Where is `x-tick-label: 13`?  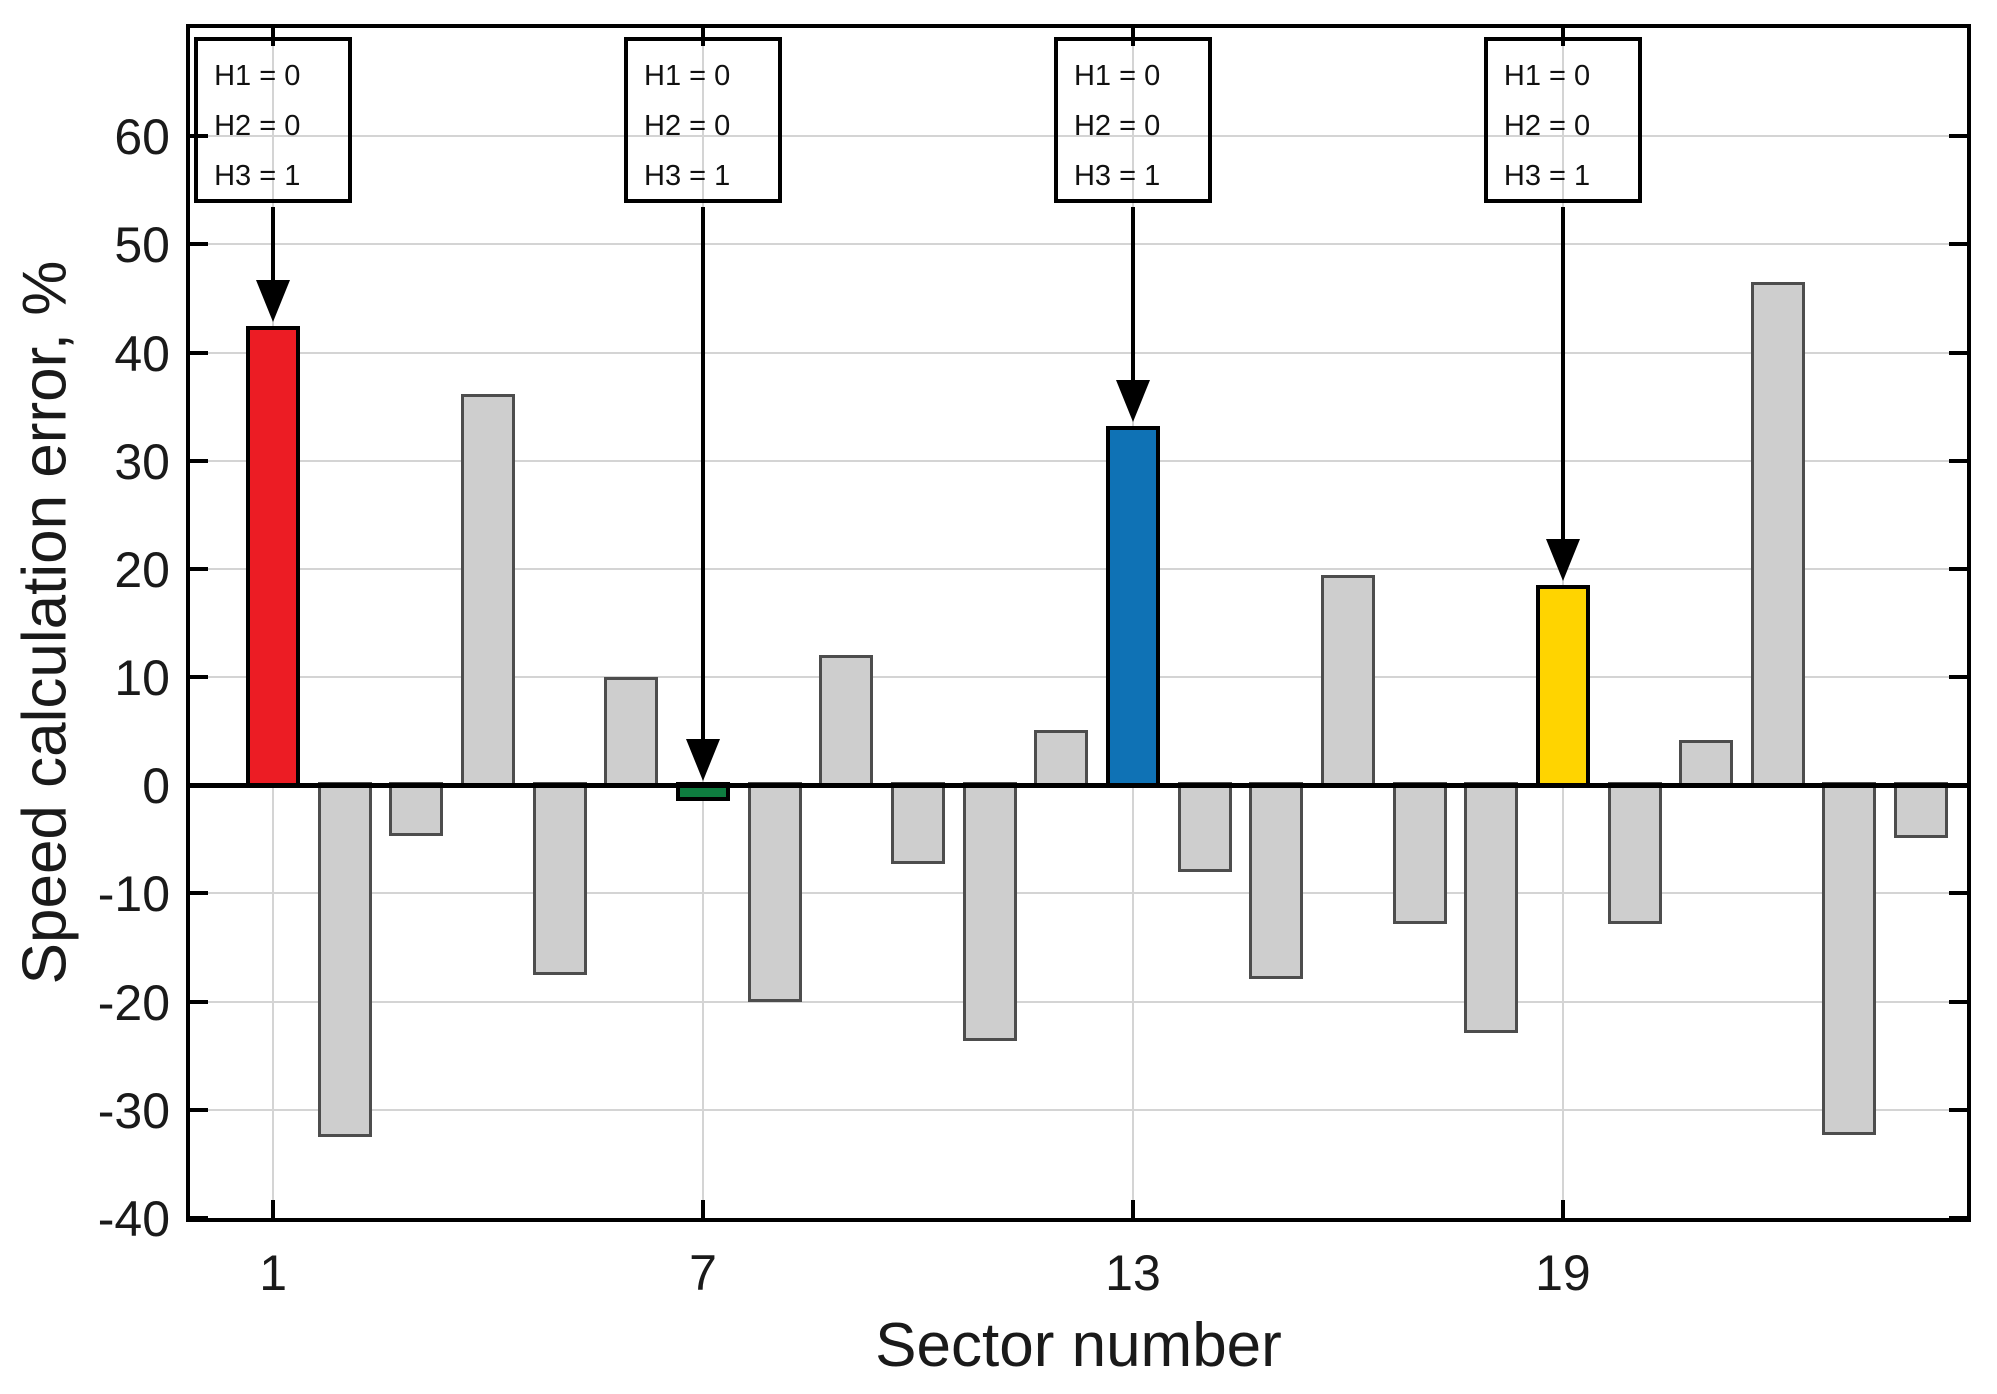 x-tick-label: 13 is located at coordinates (1133, 1273).